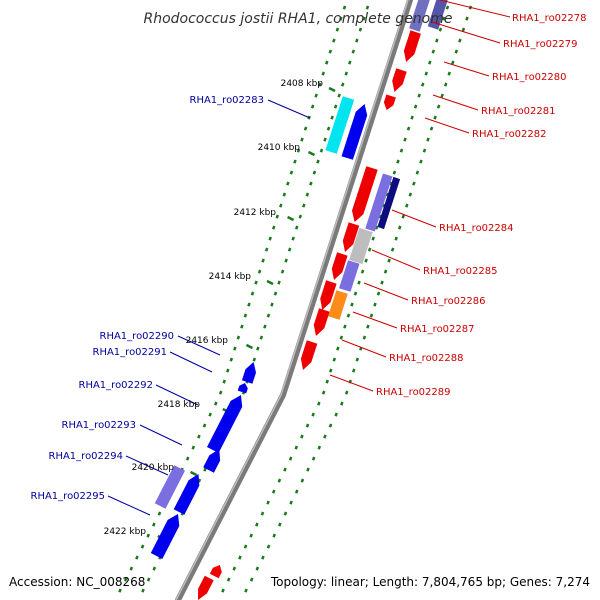 This screenshot has width=600, height=600. Describe the element at coordinates (227, 100) in the screenshot. I see `gene-label-ro02283: RHA1_ro02283` at that location.